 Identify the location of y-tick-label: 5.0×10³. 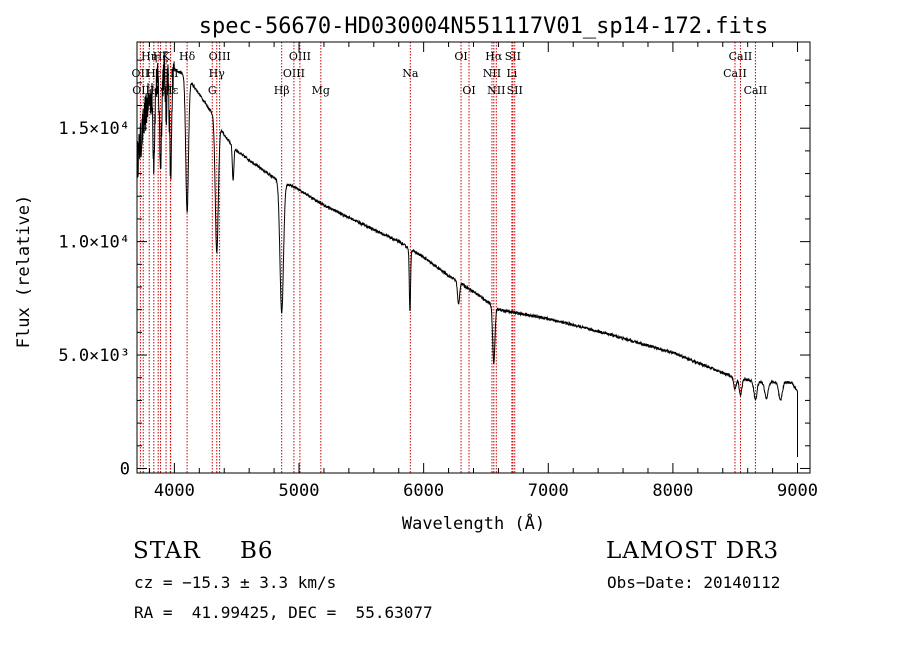
(94, 356).